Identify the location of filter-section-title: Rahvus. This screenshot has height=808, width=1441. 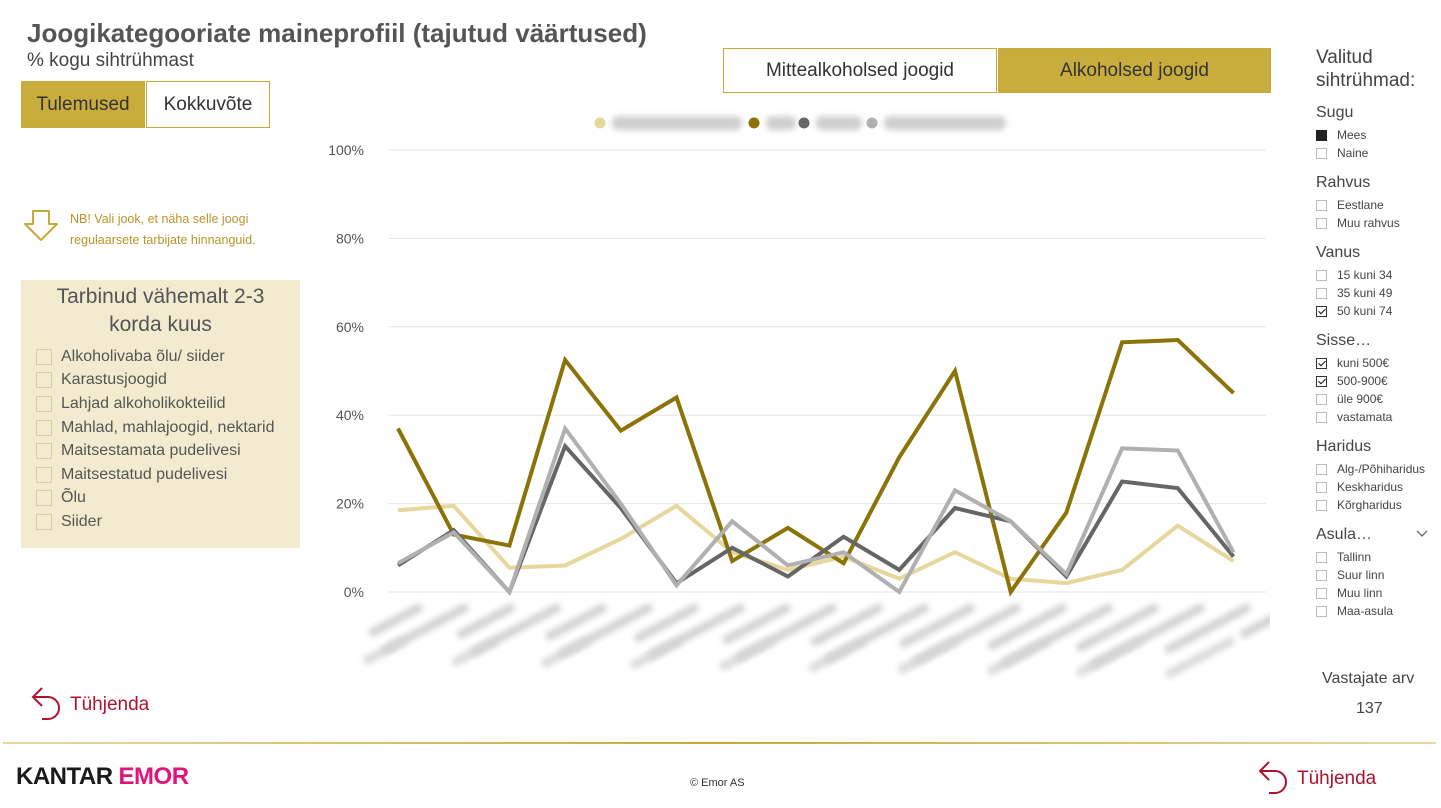
(1343, 182).